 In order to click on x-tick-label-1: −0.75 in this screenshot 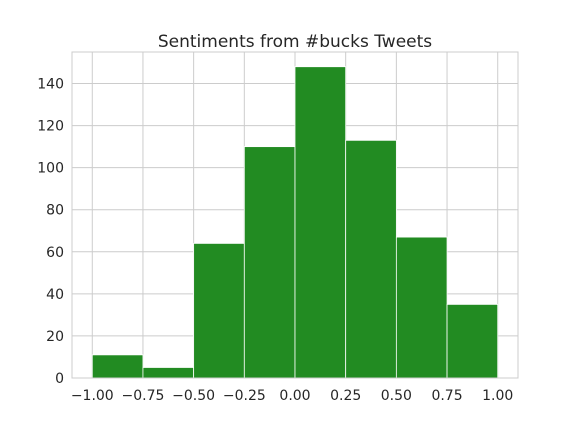, I will do `click(143, 396)`.